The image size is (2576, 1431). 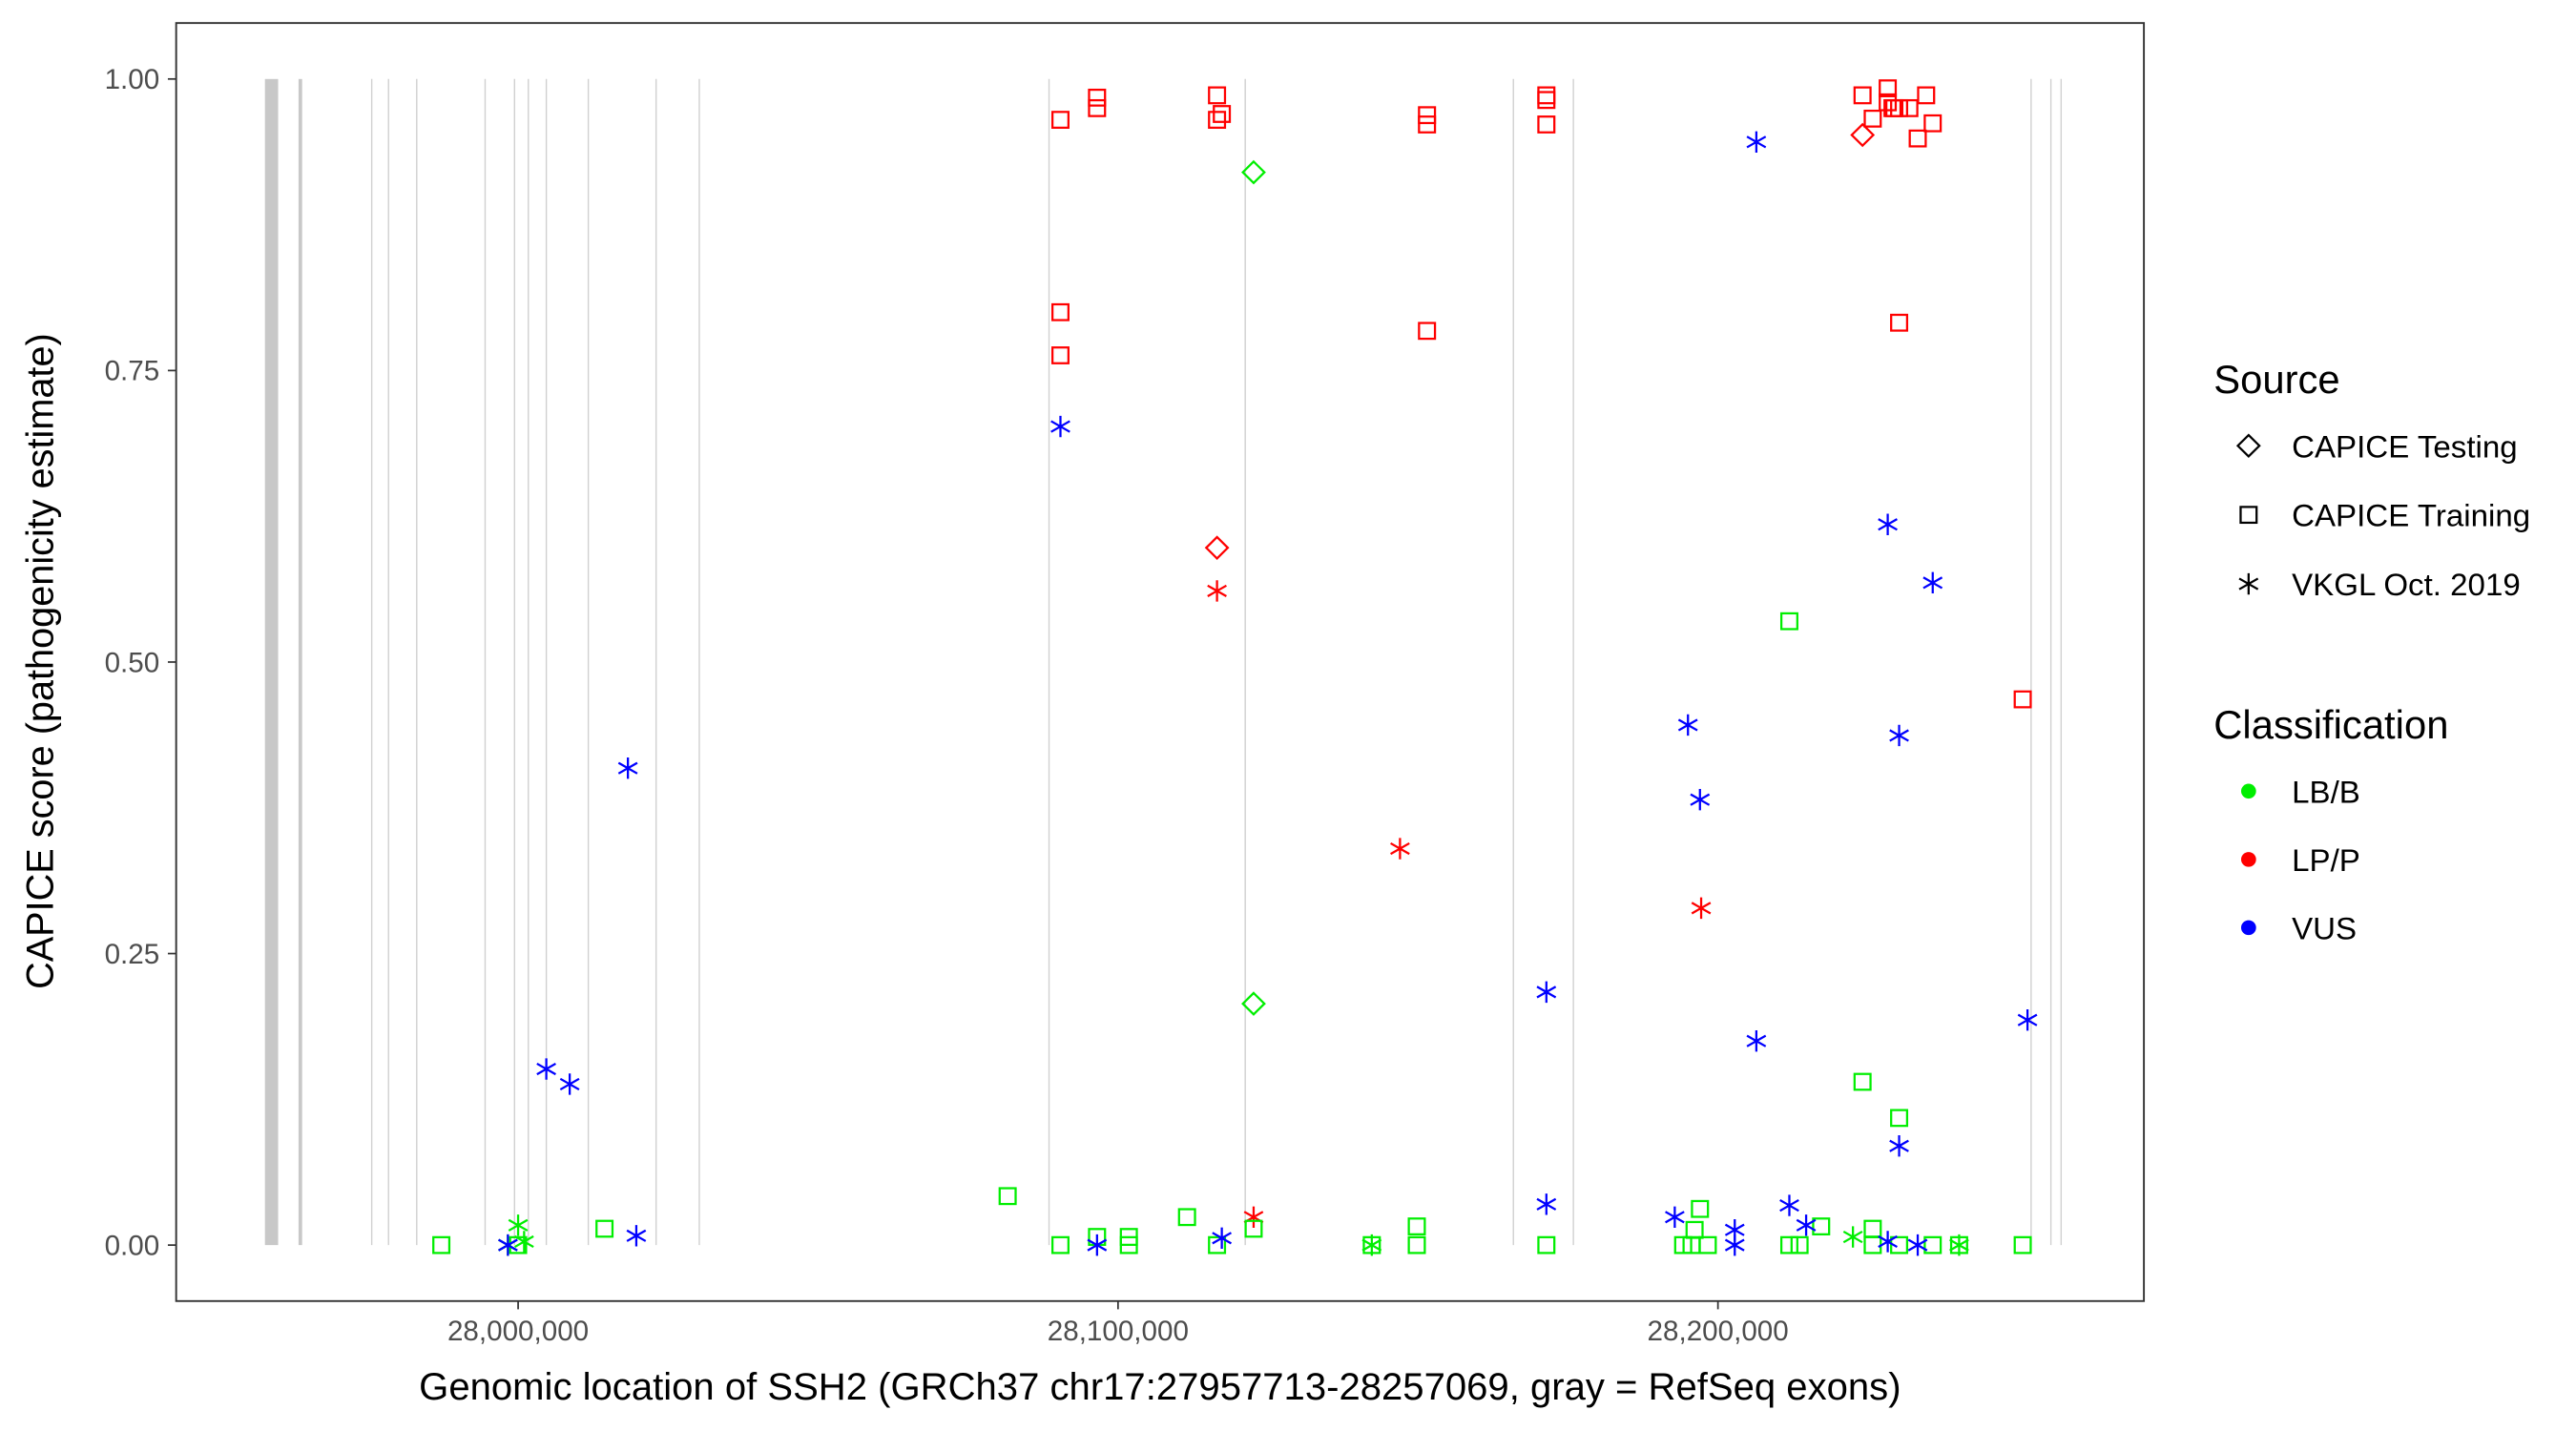 What do you see at coordinates (132, 1246) in the screenshot?
I see `y-tick-label: 0.00` at bounding box center [132, 1246].